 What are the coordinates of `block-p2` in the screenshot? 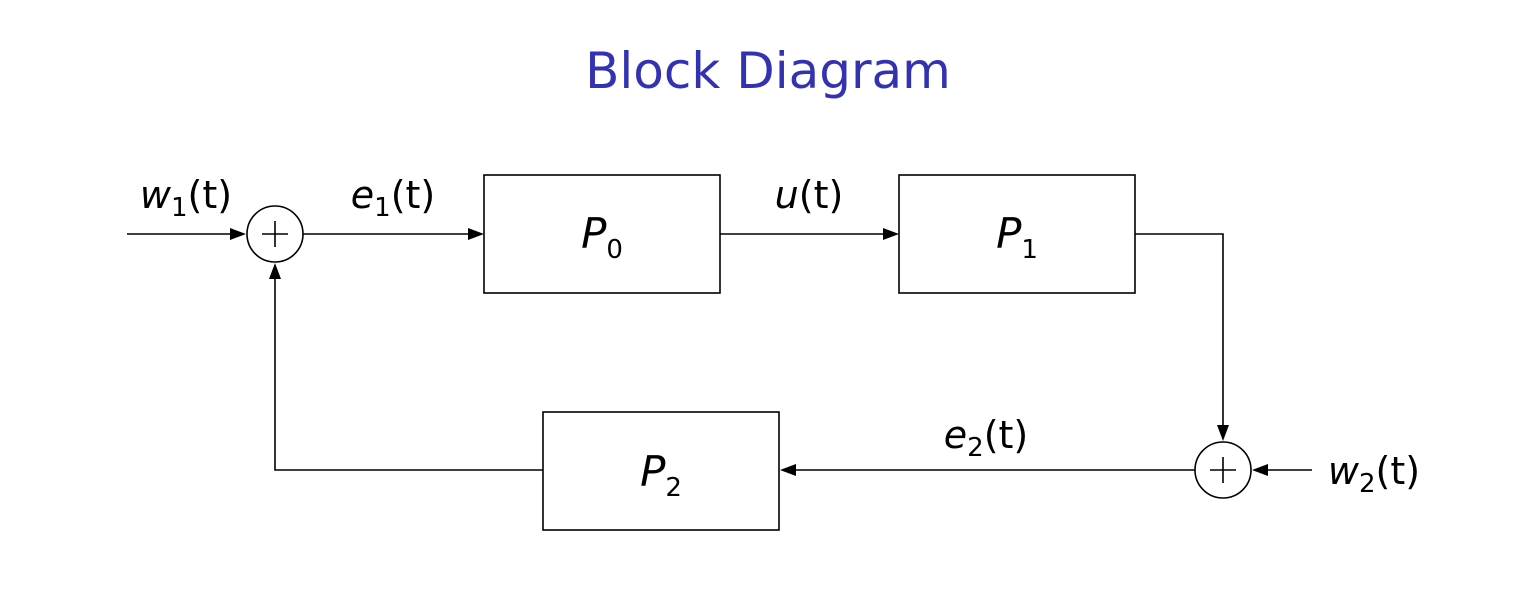 It's located at (661, 471).